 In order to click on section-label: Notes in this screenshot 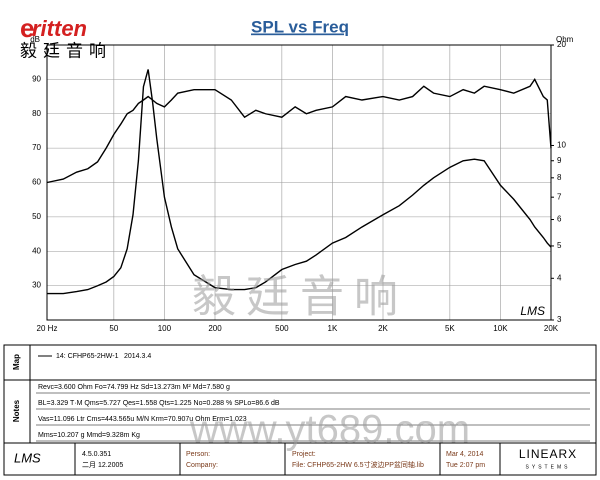, I will do `click(16, 410)`.